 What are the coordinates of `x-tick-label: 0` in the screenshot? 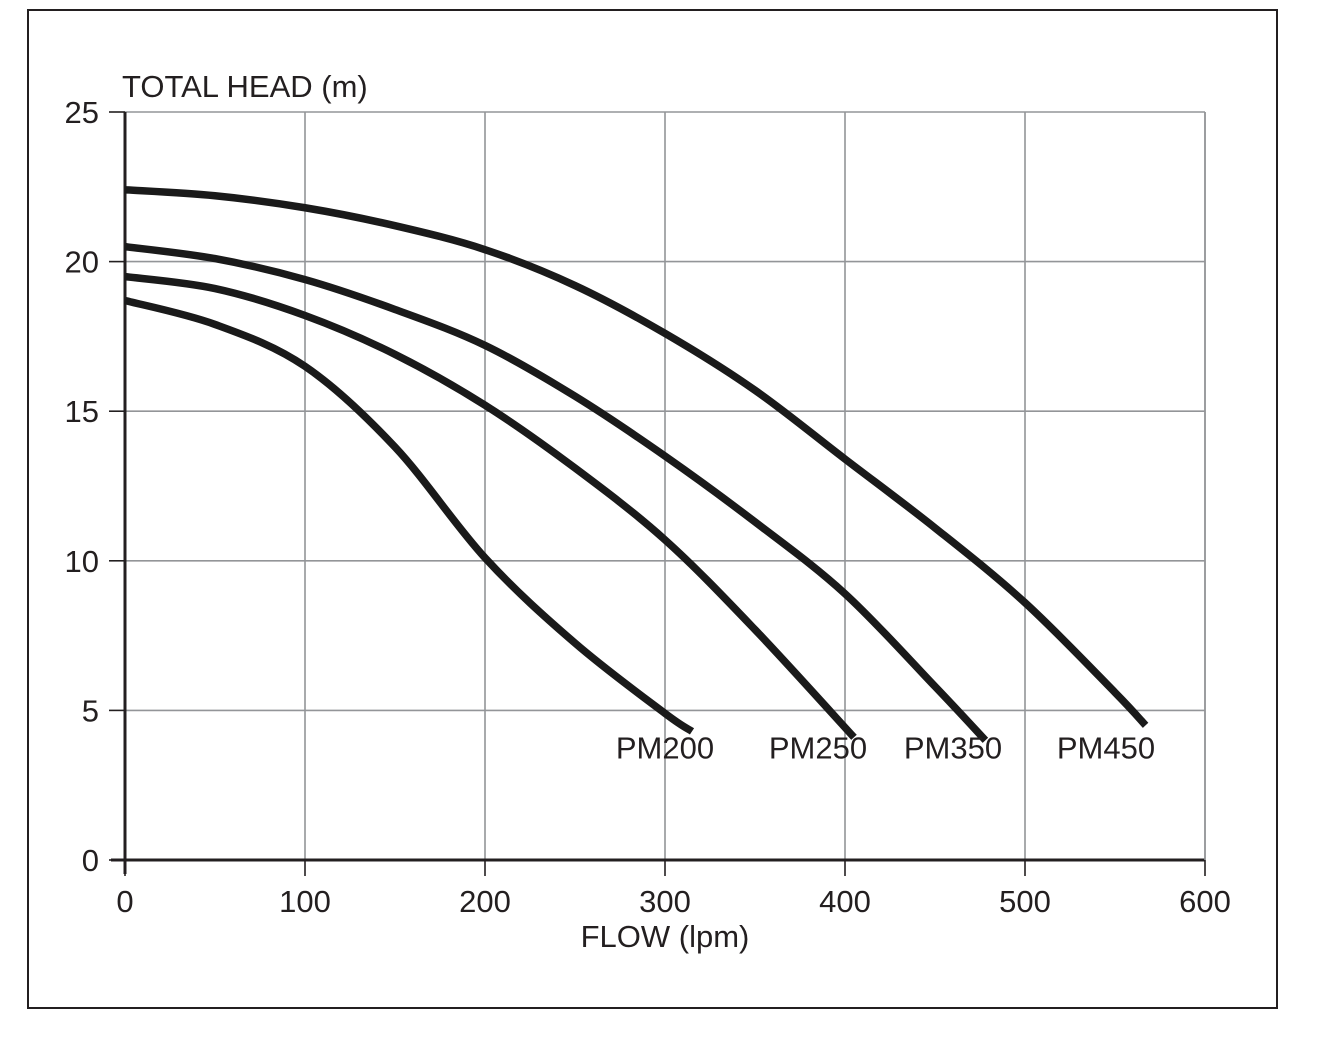 It's located at (124, 901).